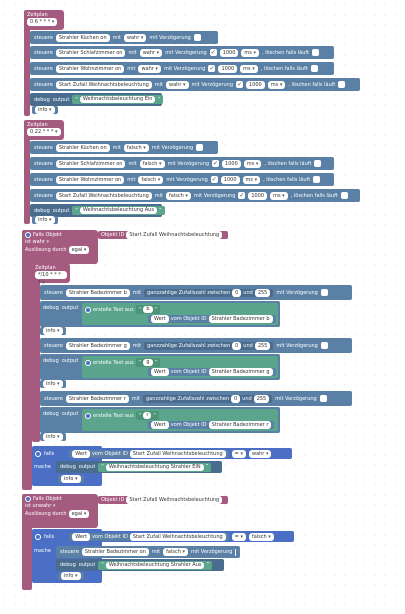 This screenshot has height=614, width=405. What do you see at coordinates (35, 242) in the screenshot?
I see `trigger-condition: ist wahr` at bounding box center [35, 242].